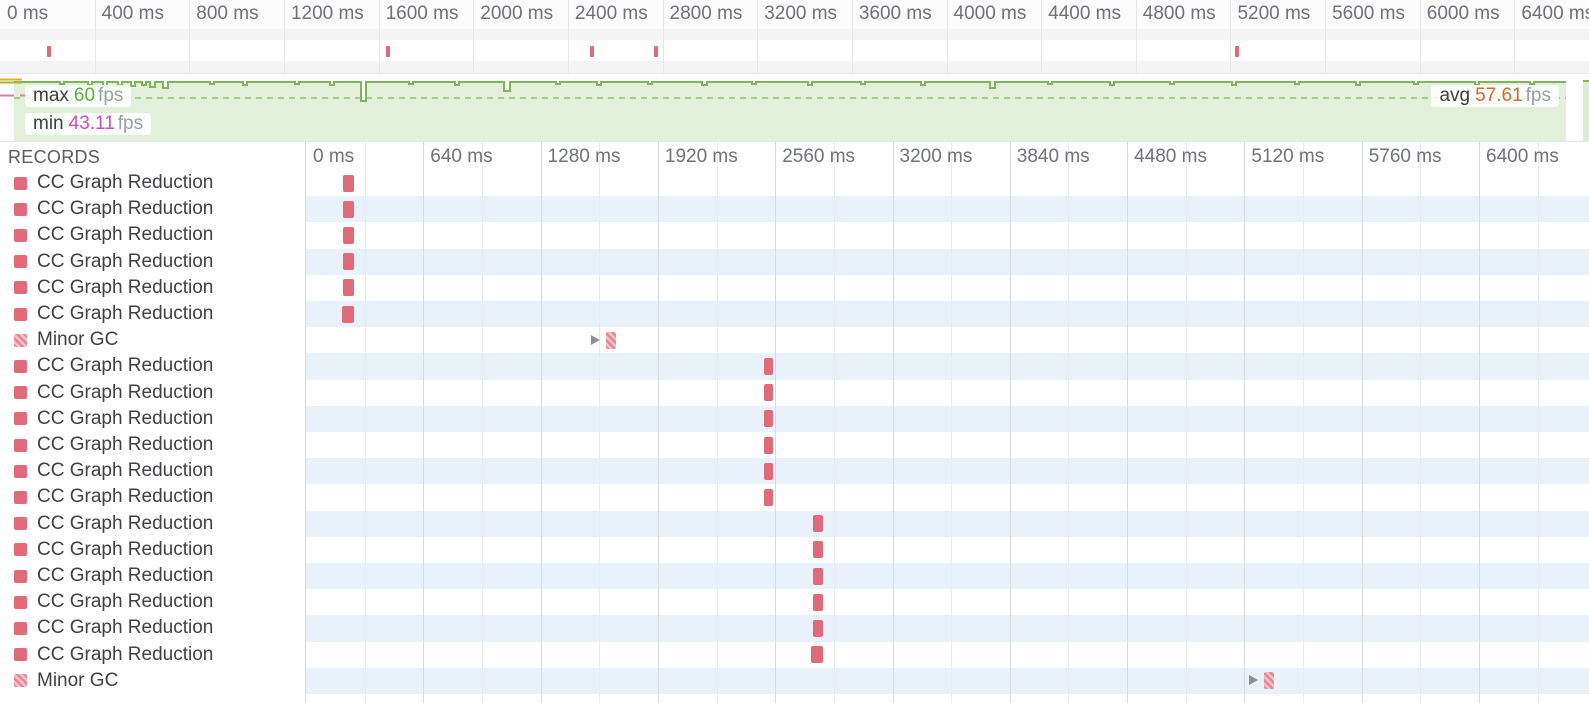 The height and width of the screenshot is (703, 1589). I want to click on waterfall-ruler-label: 5120 ms, so click(1288, 156).